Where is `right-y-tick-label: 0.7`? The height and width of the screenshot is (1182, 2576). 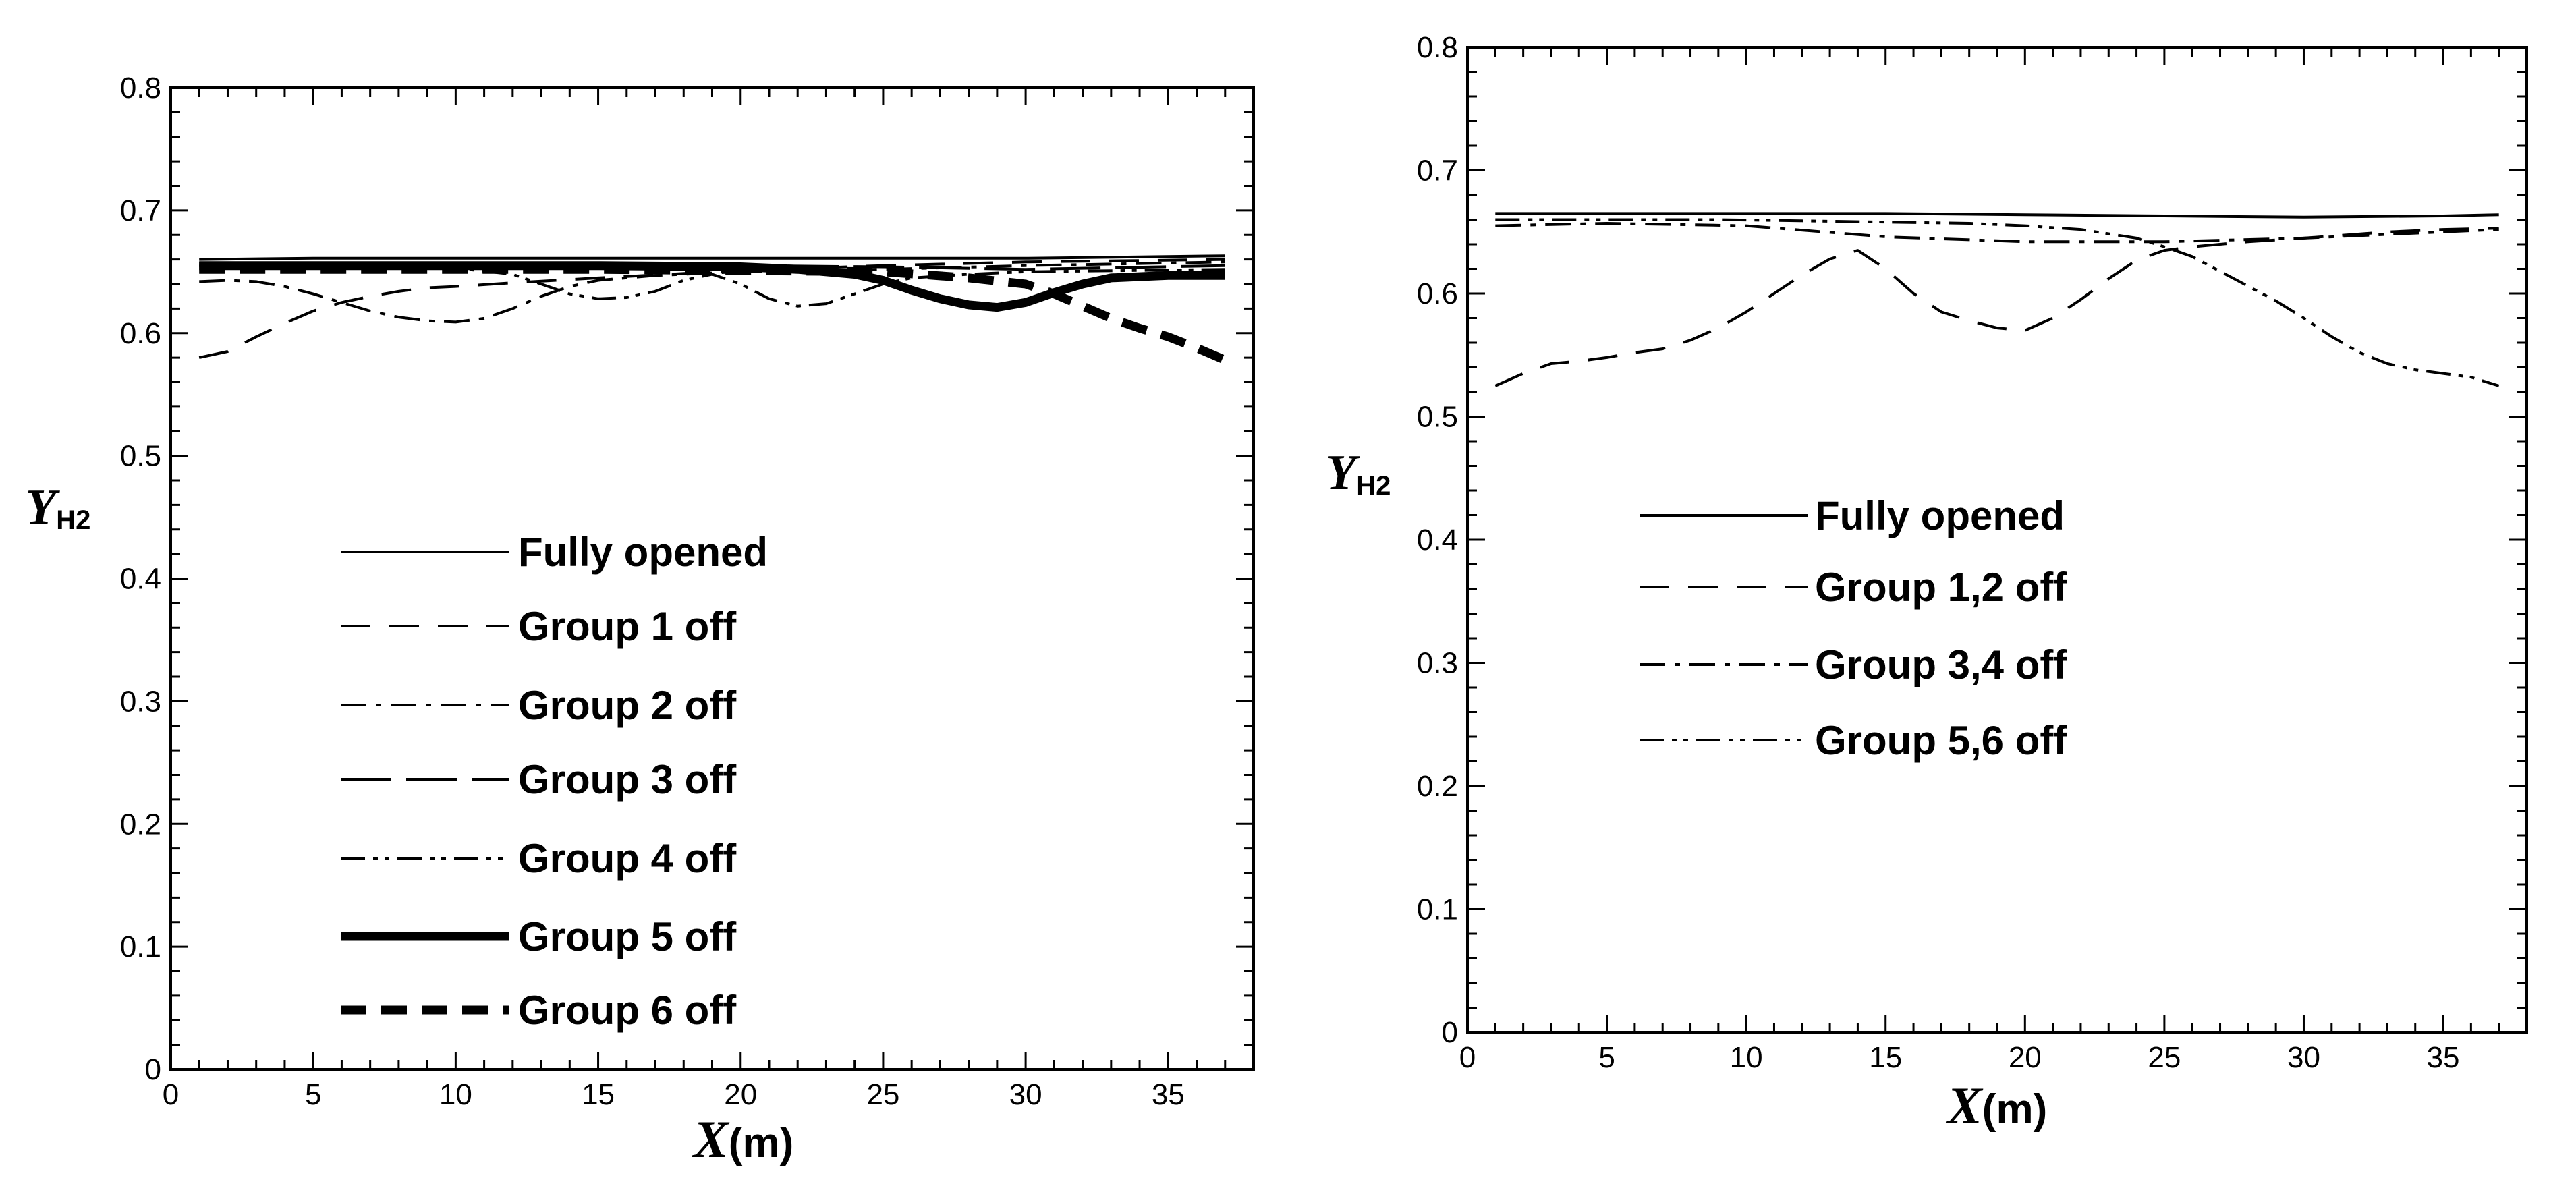
right-y-tick-label: 0.7 is located at coordinates (1437, 171).